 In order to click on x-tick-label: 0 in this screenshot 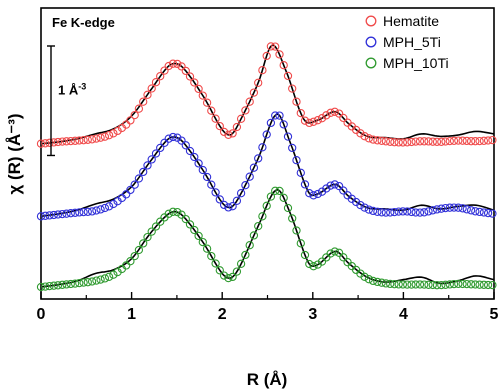, I will do `click(41, 314)`.